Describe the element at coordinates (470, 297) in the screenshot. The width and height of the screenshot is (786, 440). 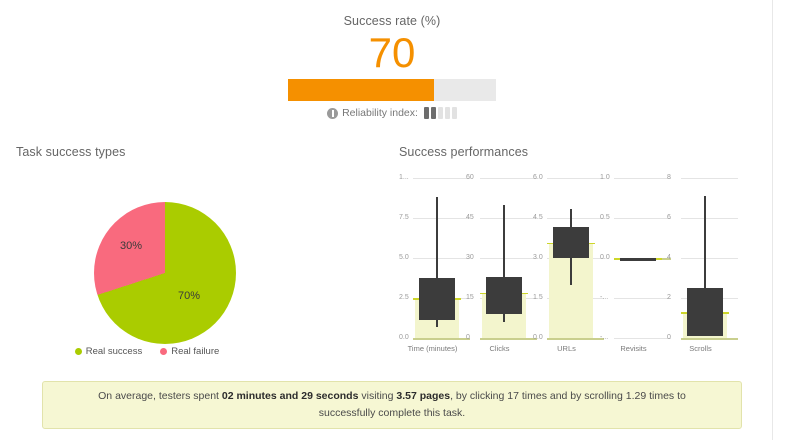
I see `axis-tick-label: 15` at that location.